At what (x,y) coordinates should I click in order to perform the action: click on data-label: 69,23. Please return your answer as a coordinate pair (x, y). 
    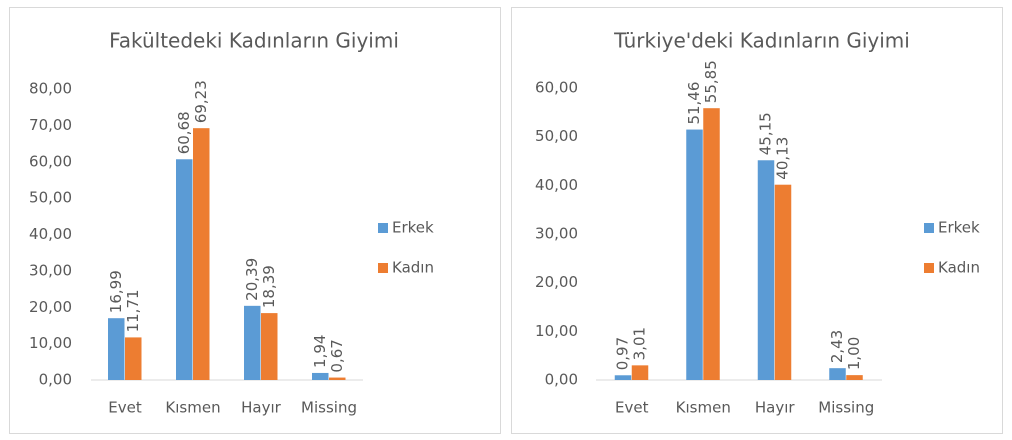
    Looking at the image, I should click on (201, 101).